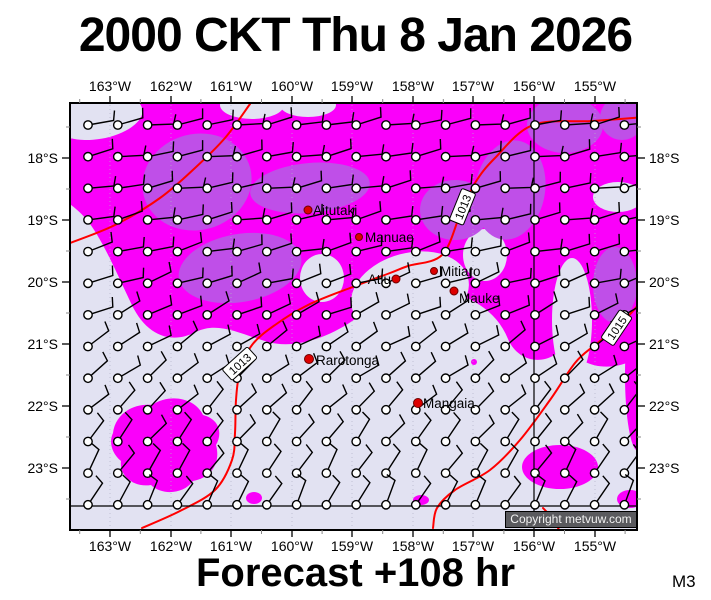 Image resolution: width=711 pixels, height=600 pixels. I want to click on lon-label-top: 157°W, so click(473, 86).